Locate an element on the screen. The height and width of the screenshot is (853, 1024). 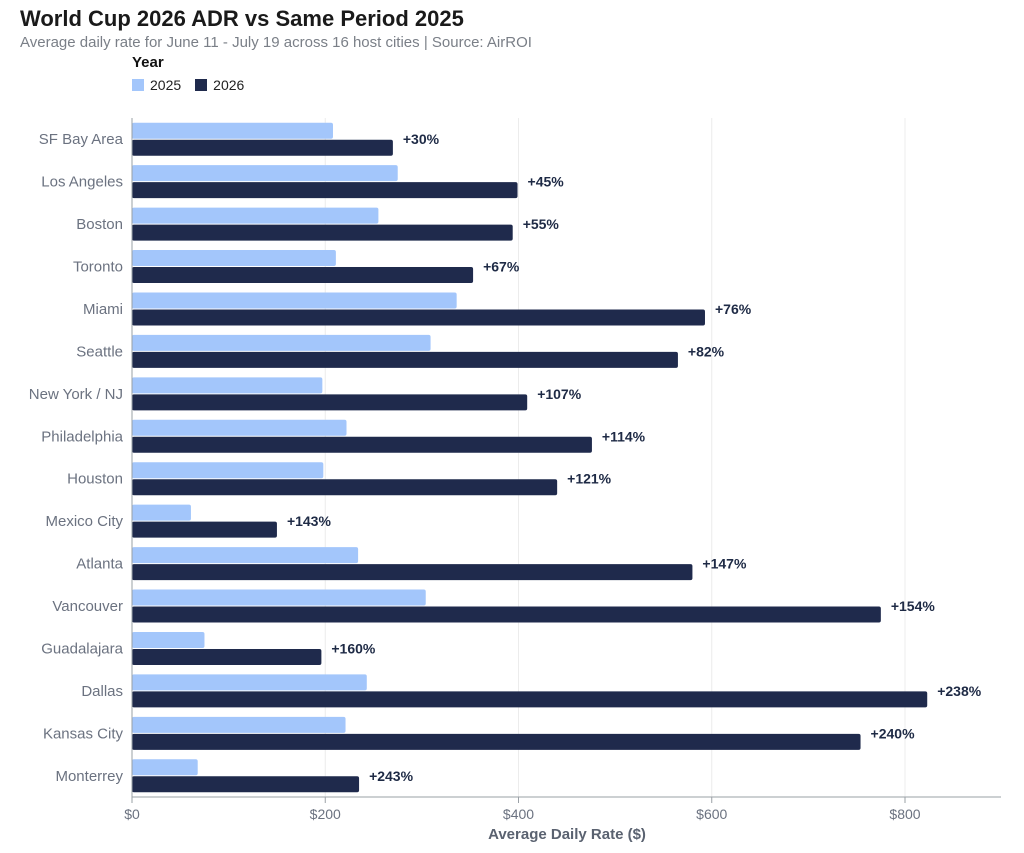
change-label: +45% is located at coordinates (546, 182).